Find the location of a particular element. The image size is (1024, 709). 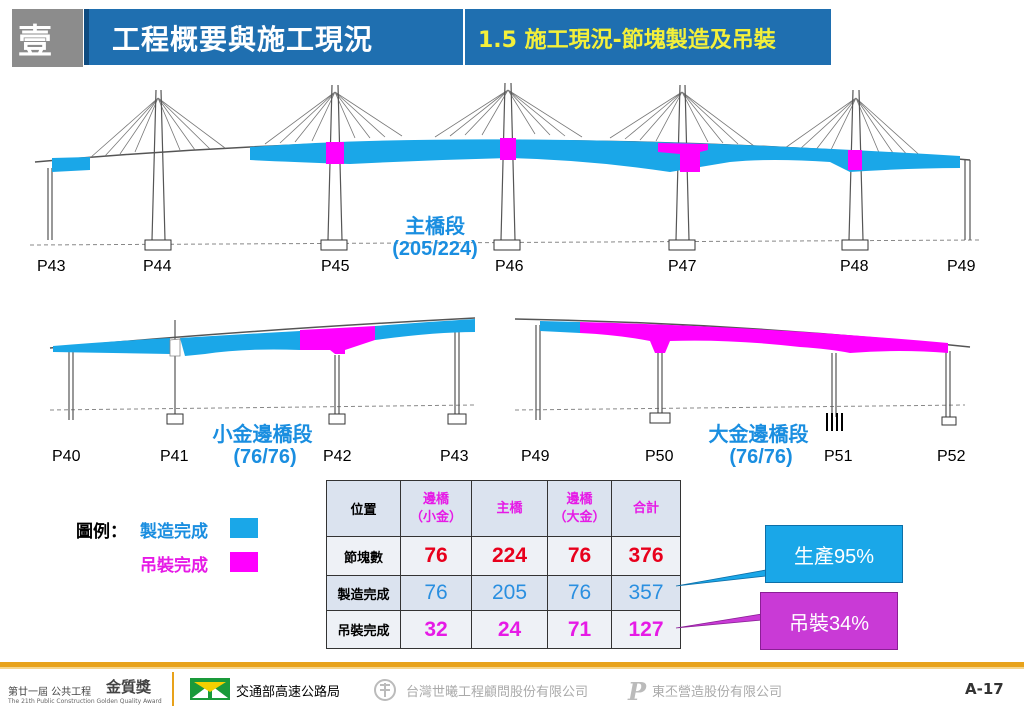

pier-label: P52 is located at coordinates (951, 456).